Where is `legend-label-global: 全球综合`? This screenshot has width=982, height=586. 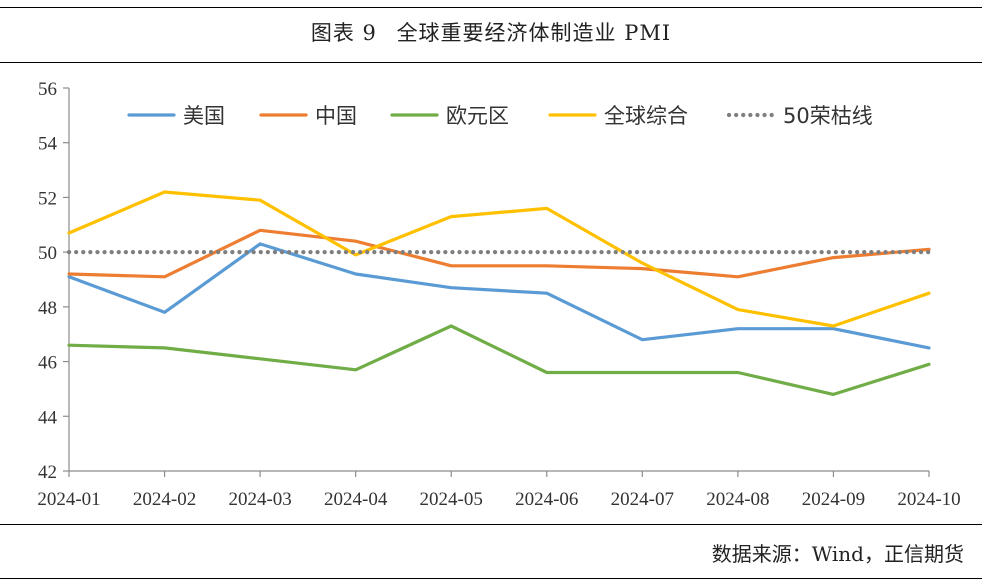 legend-label-global: 全球综合 is located at coordinates (646, 116).